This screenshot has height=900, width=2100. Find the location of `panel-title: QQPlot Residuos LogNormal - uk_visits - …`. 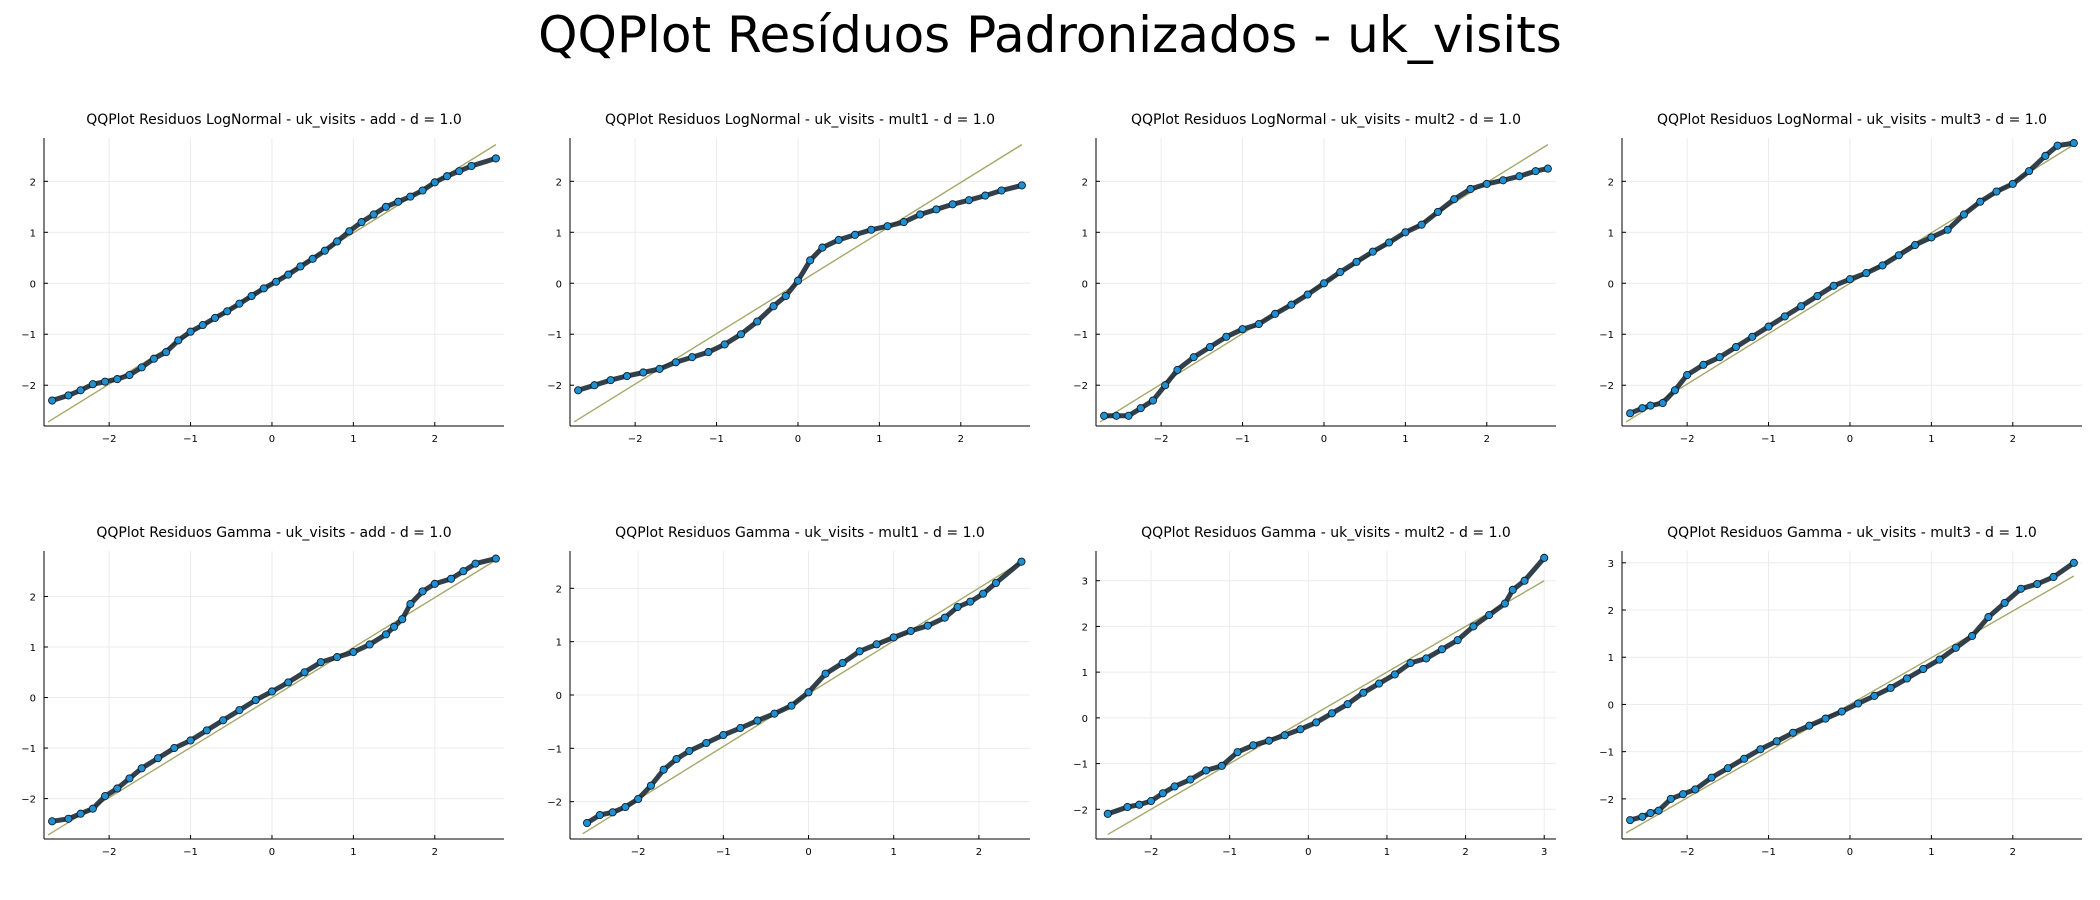

panel-title: QQPlot Residuos LogNormal - uk_visits - … is located at coordinates (800, 120).